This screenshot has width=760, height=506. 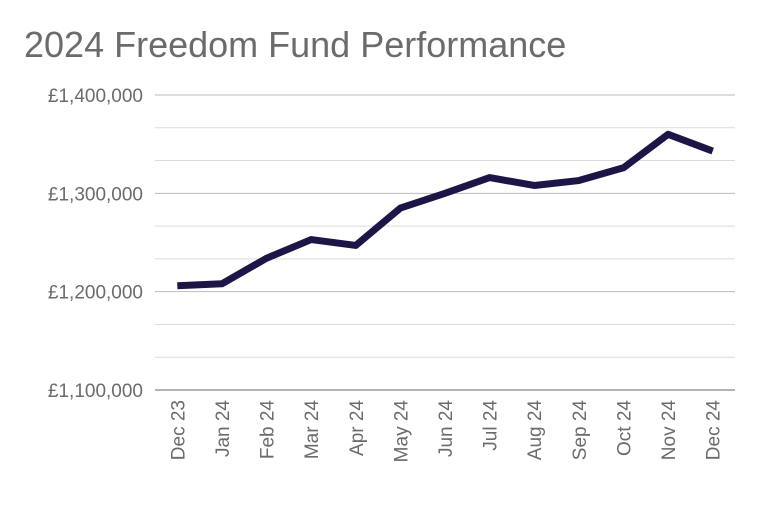 What do you see at coordinates (357, 428) in the screenshot?
I see `x-tick-label: Apr 24` at bounding box center [357, 428].